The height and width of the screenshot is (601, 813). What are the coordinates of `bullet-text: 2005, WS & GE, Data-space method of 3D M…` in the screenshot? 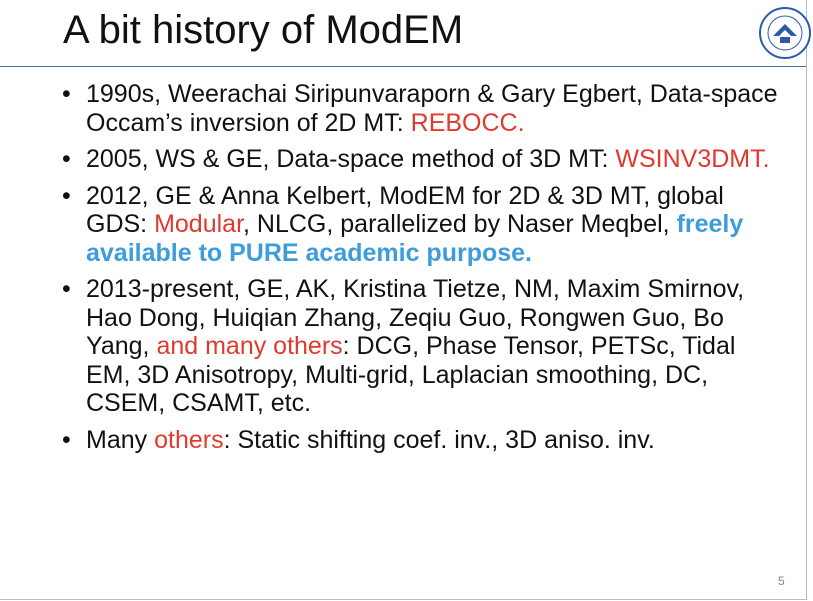 It's located at (351, 159).